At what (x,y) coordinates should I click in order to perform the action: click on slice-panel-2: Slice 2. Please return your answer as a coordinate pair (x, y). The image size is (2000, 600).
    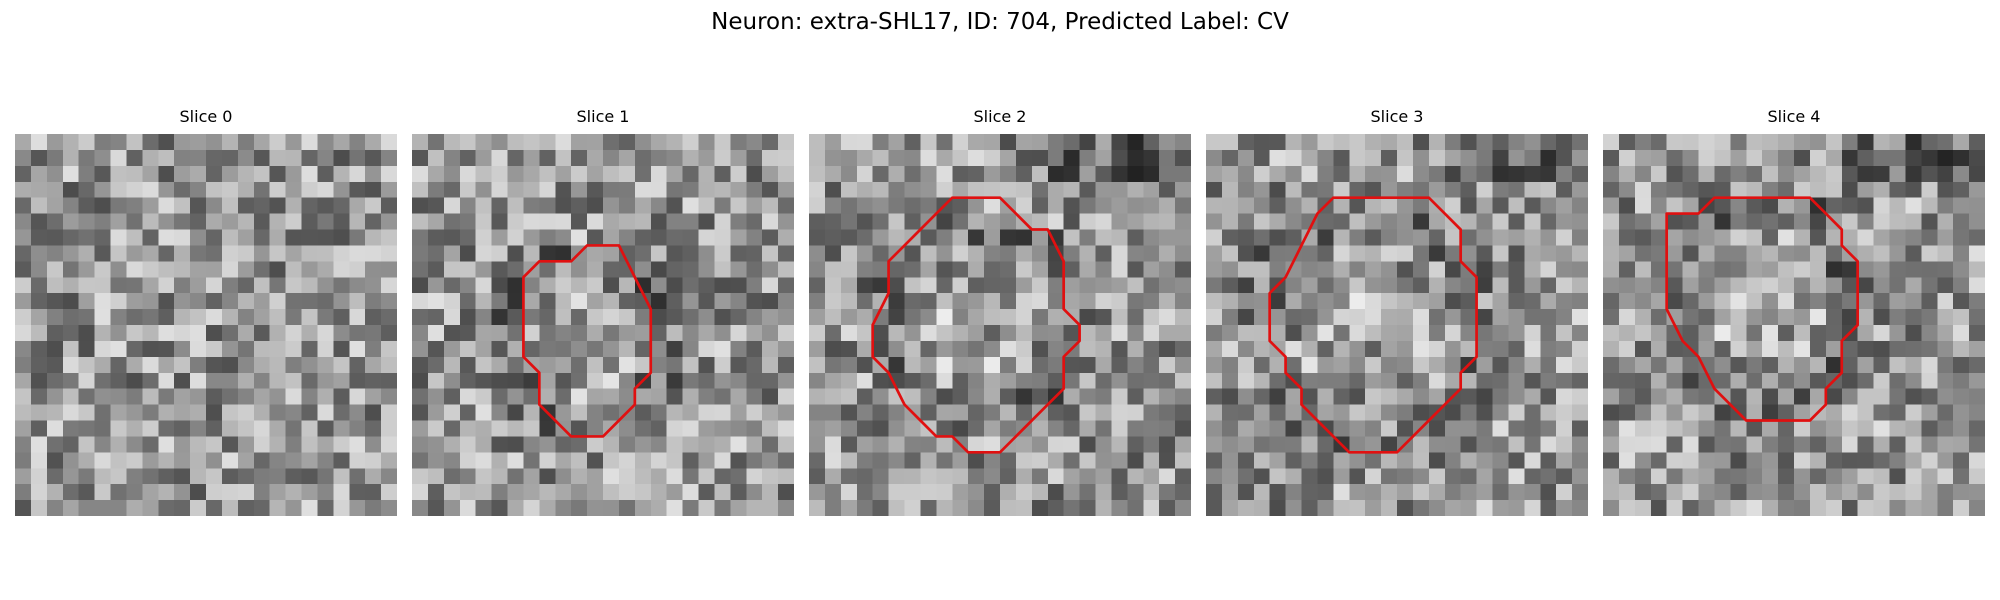
    Looking at the image, I should click on (1000, 312).